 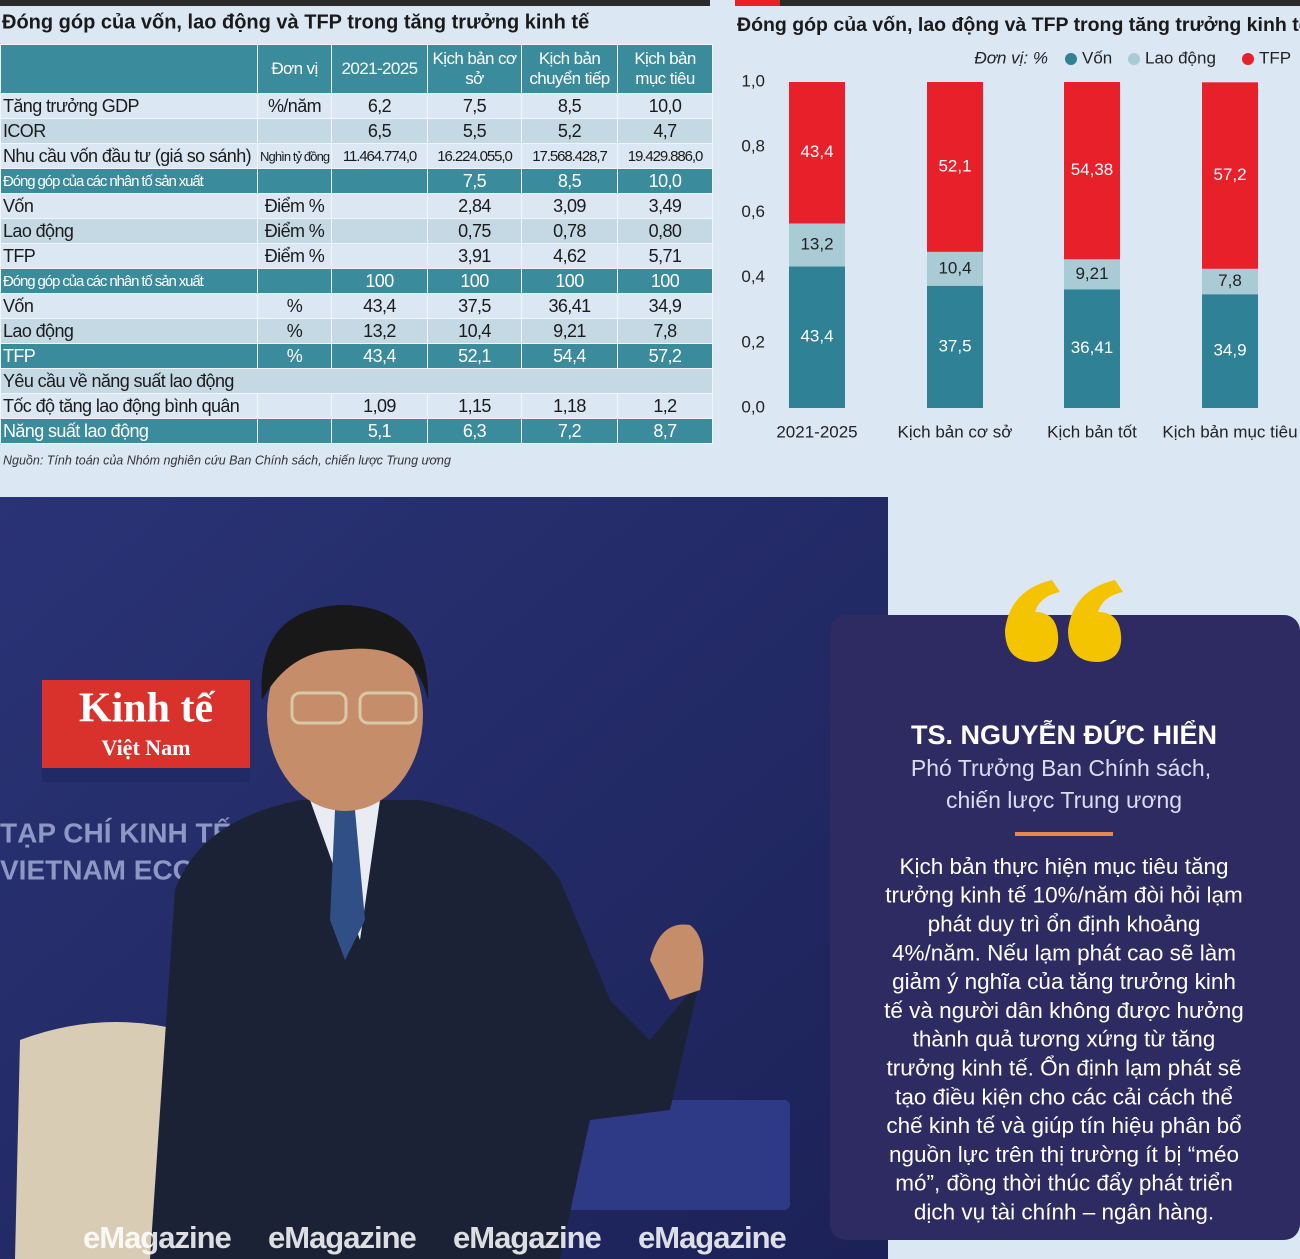 What do you see at coordinates (753, 276) in the screenshot?
I see `y-tick-label: 0,4` at bounding box center [753, 276].